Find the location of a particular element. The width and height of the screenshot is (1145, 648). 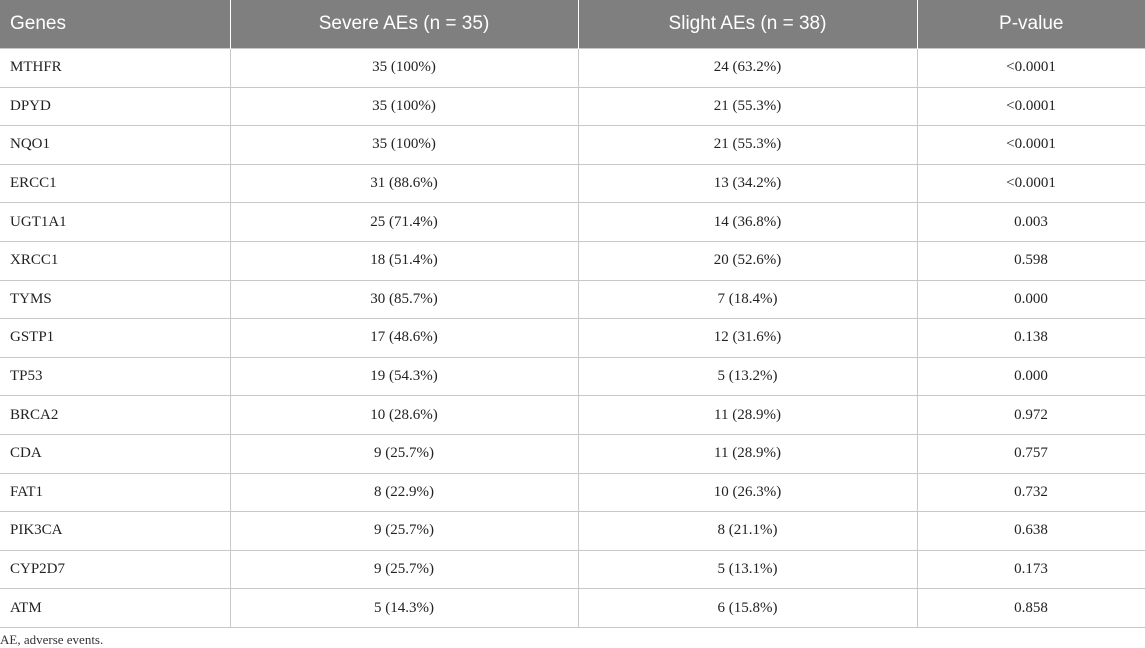

p-value-cell: 0.972 is located at coordinates (1030, 415).